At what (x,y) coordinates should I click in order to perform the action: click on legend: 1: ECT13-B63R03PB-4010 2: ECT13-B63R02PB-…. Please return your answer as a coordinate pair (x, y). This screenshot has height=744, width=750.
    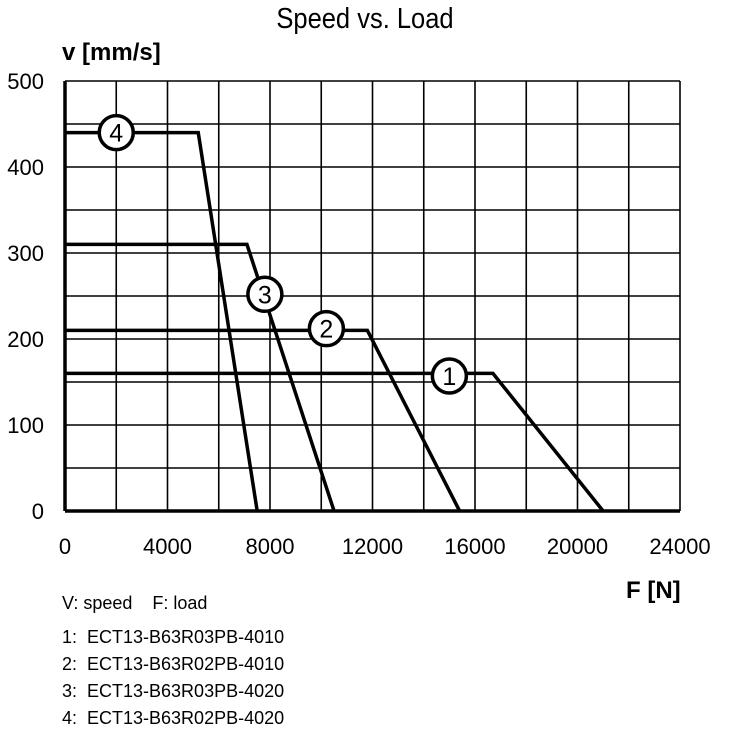
    Looking at the image, I should click on (173, 677).